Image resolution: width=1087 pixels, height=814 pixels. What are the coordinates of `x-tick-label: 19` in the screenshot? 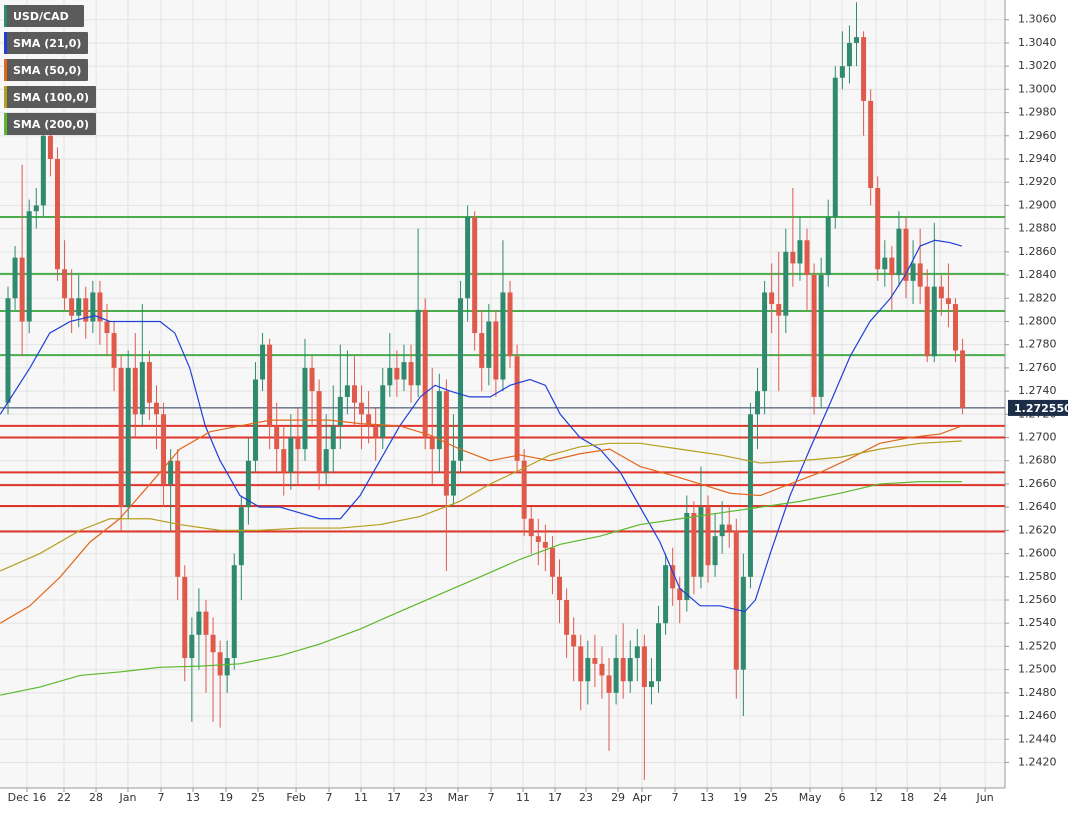 It's located at (740, 797).